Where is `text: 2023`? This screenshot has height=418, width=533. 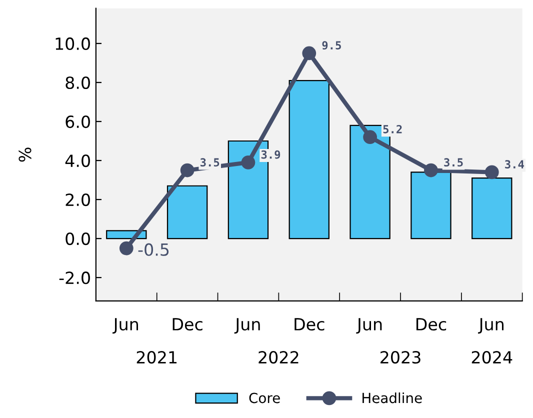 text: 2023 is located at coordinates (400, 357).